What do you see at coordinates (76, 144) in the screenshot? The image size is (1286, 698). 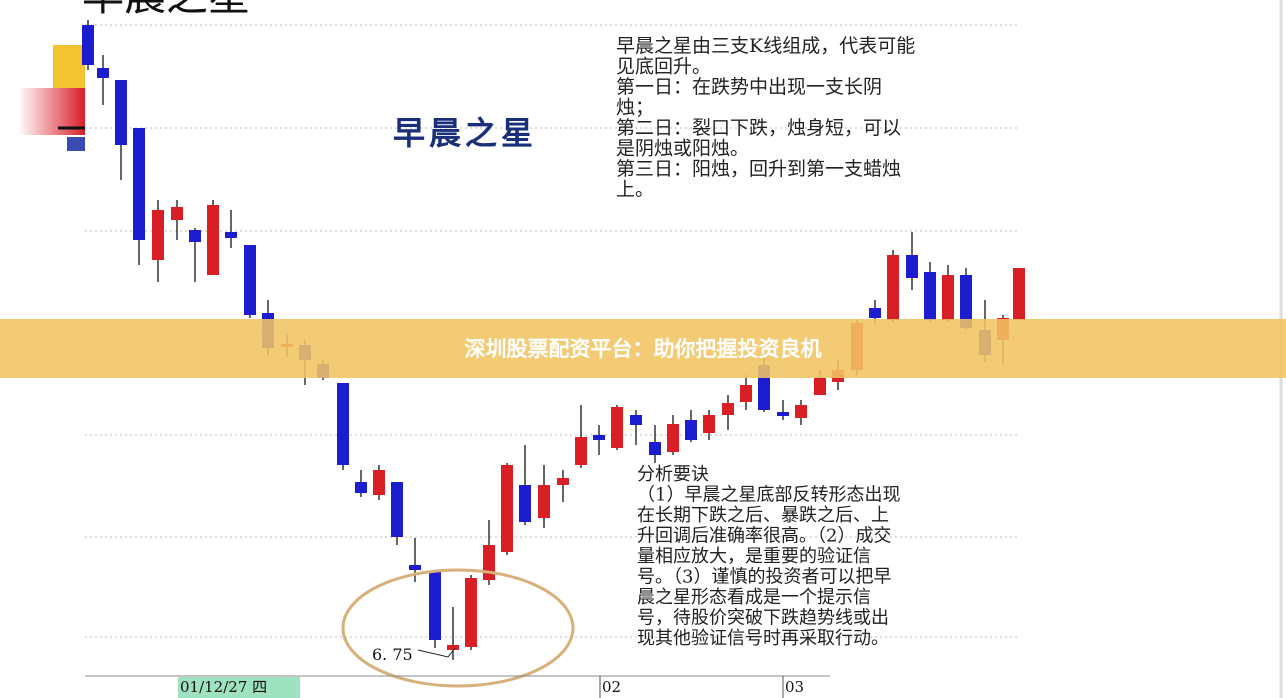 I see `decor-blue` at bounding box center [76, 144].